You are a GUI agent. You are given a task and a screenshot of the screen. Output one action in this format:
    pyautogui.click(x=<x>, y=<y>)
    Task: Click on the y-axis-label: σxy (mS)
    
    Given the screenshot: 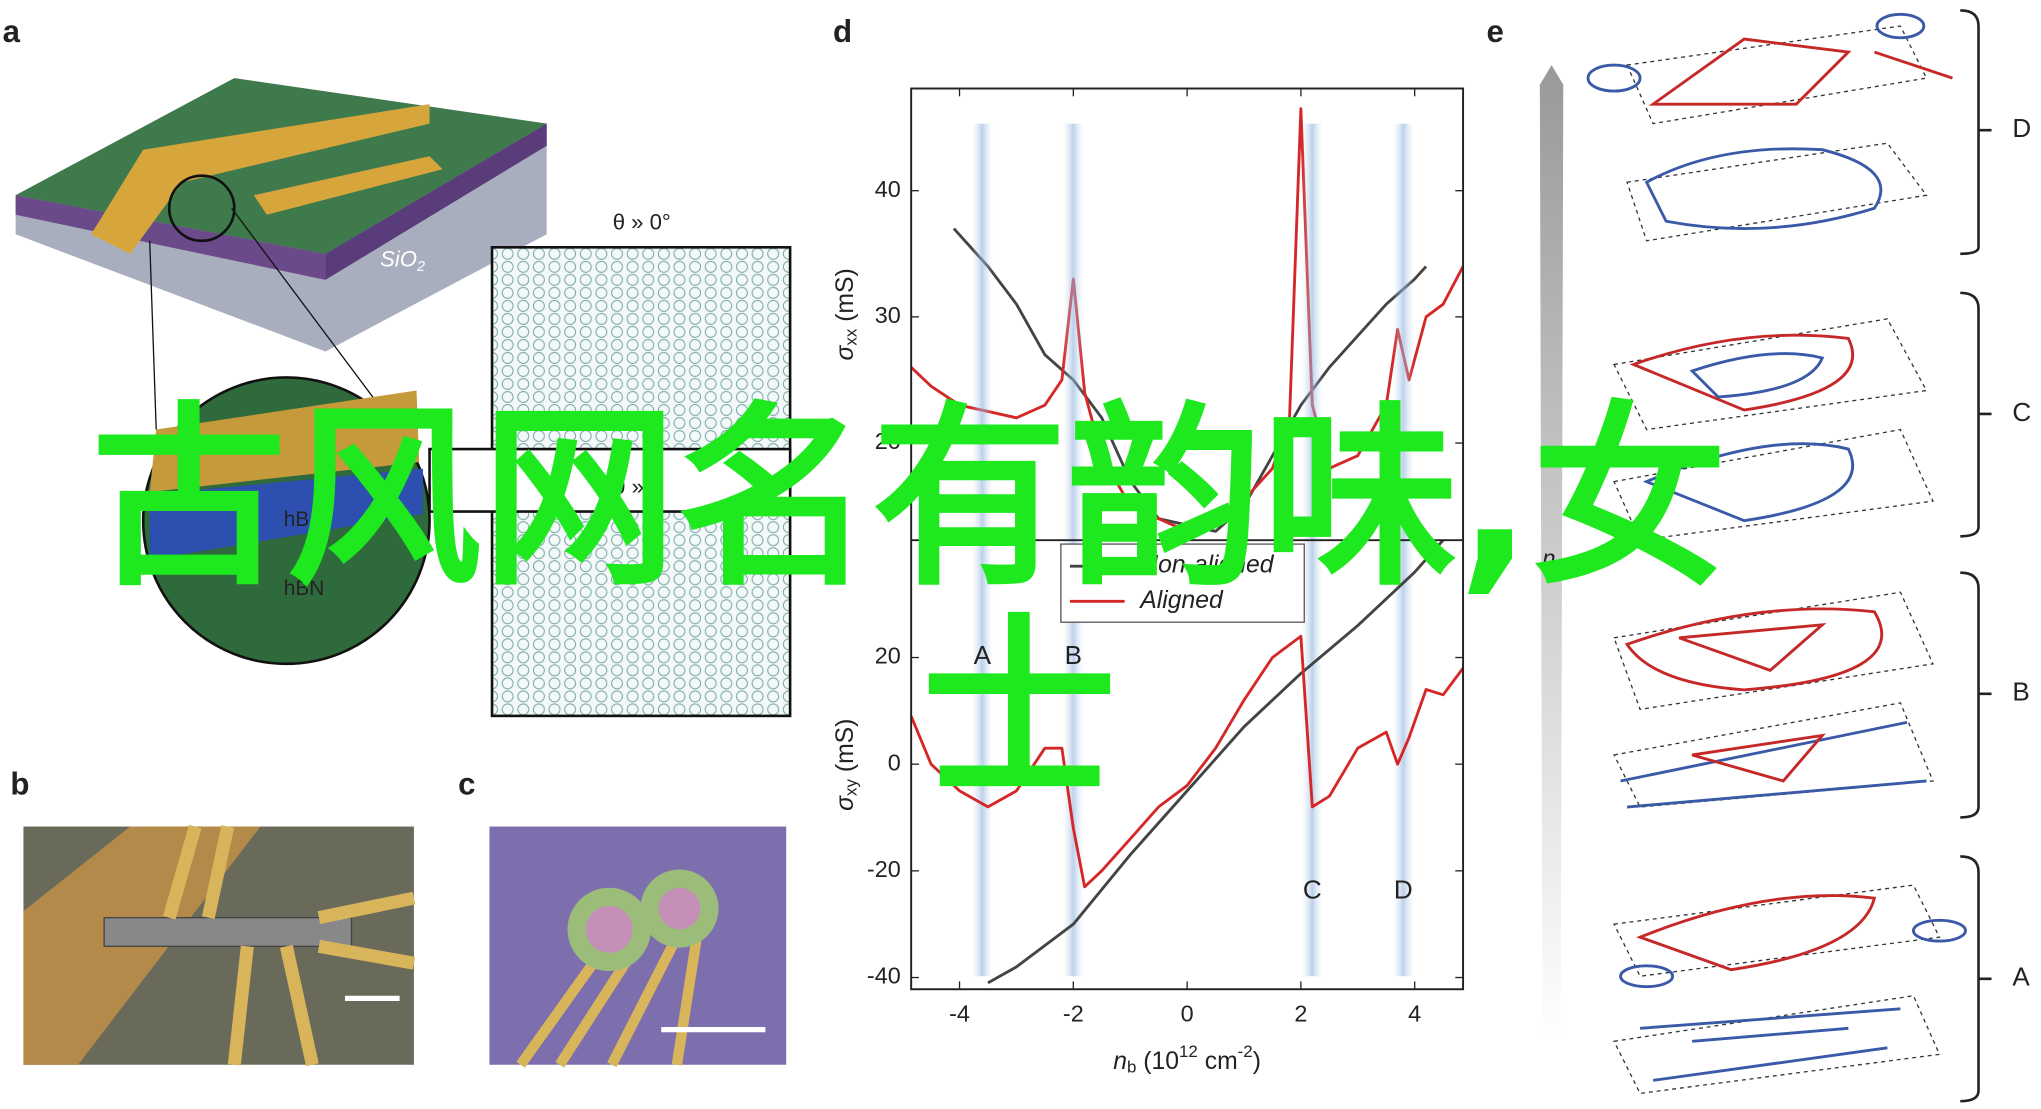 What is the action you would take?
    pyautogui.click(x=846, y=765)
    